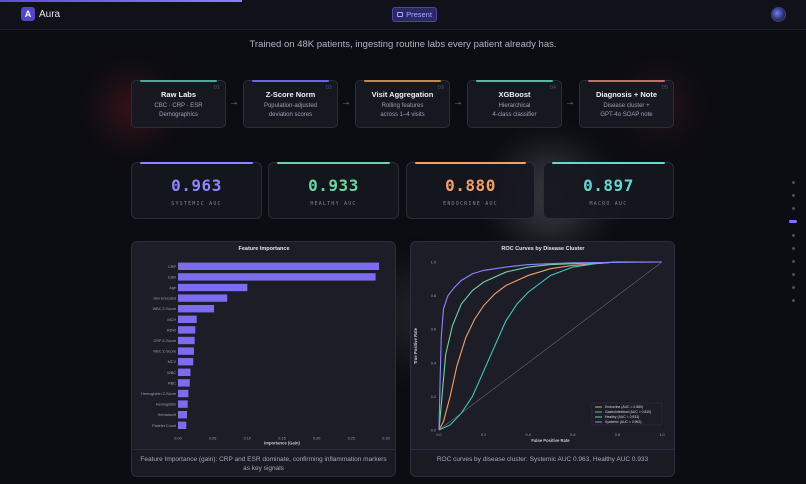 The height and width of the screenshot is (484, 806). What do you see at coordinates (28, 14) in the screenshot?
I see `app-logo-icon: A` at bounding box center [28, 14].